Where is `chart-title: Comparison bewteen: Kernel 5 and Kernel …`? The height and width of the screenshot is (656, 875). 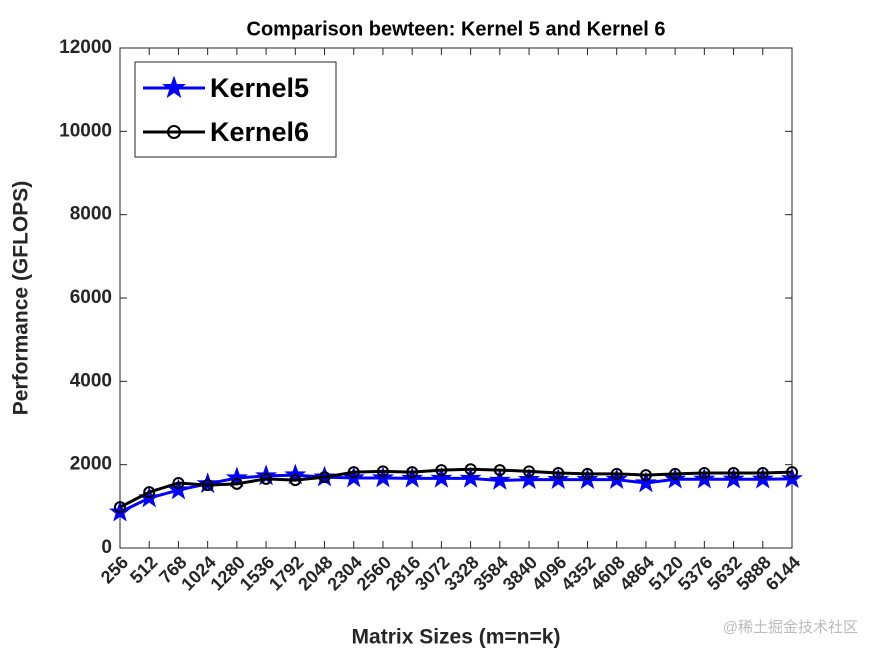
chart-title: Comparison bewteen: Kernel 5 and Kernel … is located at coordinates (456, 29).